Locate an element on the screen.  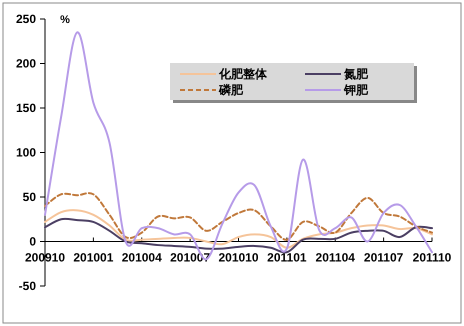
y-tick-label: 250 is located at coordinates (26, 19).